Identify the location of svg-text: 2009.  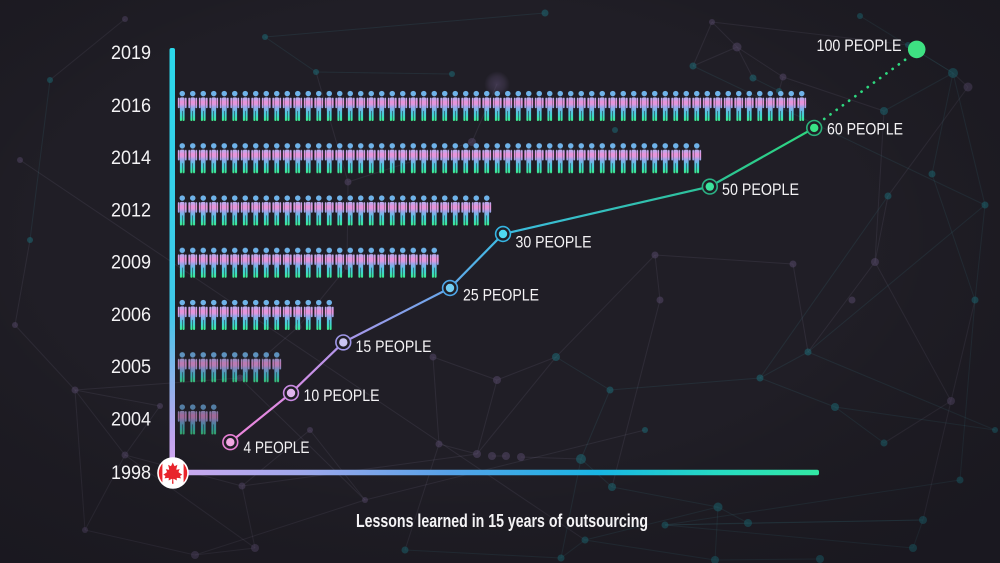
(131, 263).